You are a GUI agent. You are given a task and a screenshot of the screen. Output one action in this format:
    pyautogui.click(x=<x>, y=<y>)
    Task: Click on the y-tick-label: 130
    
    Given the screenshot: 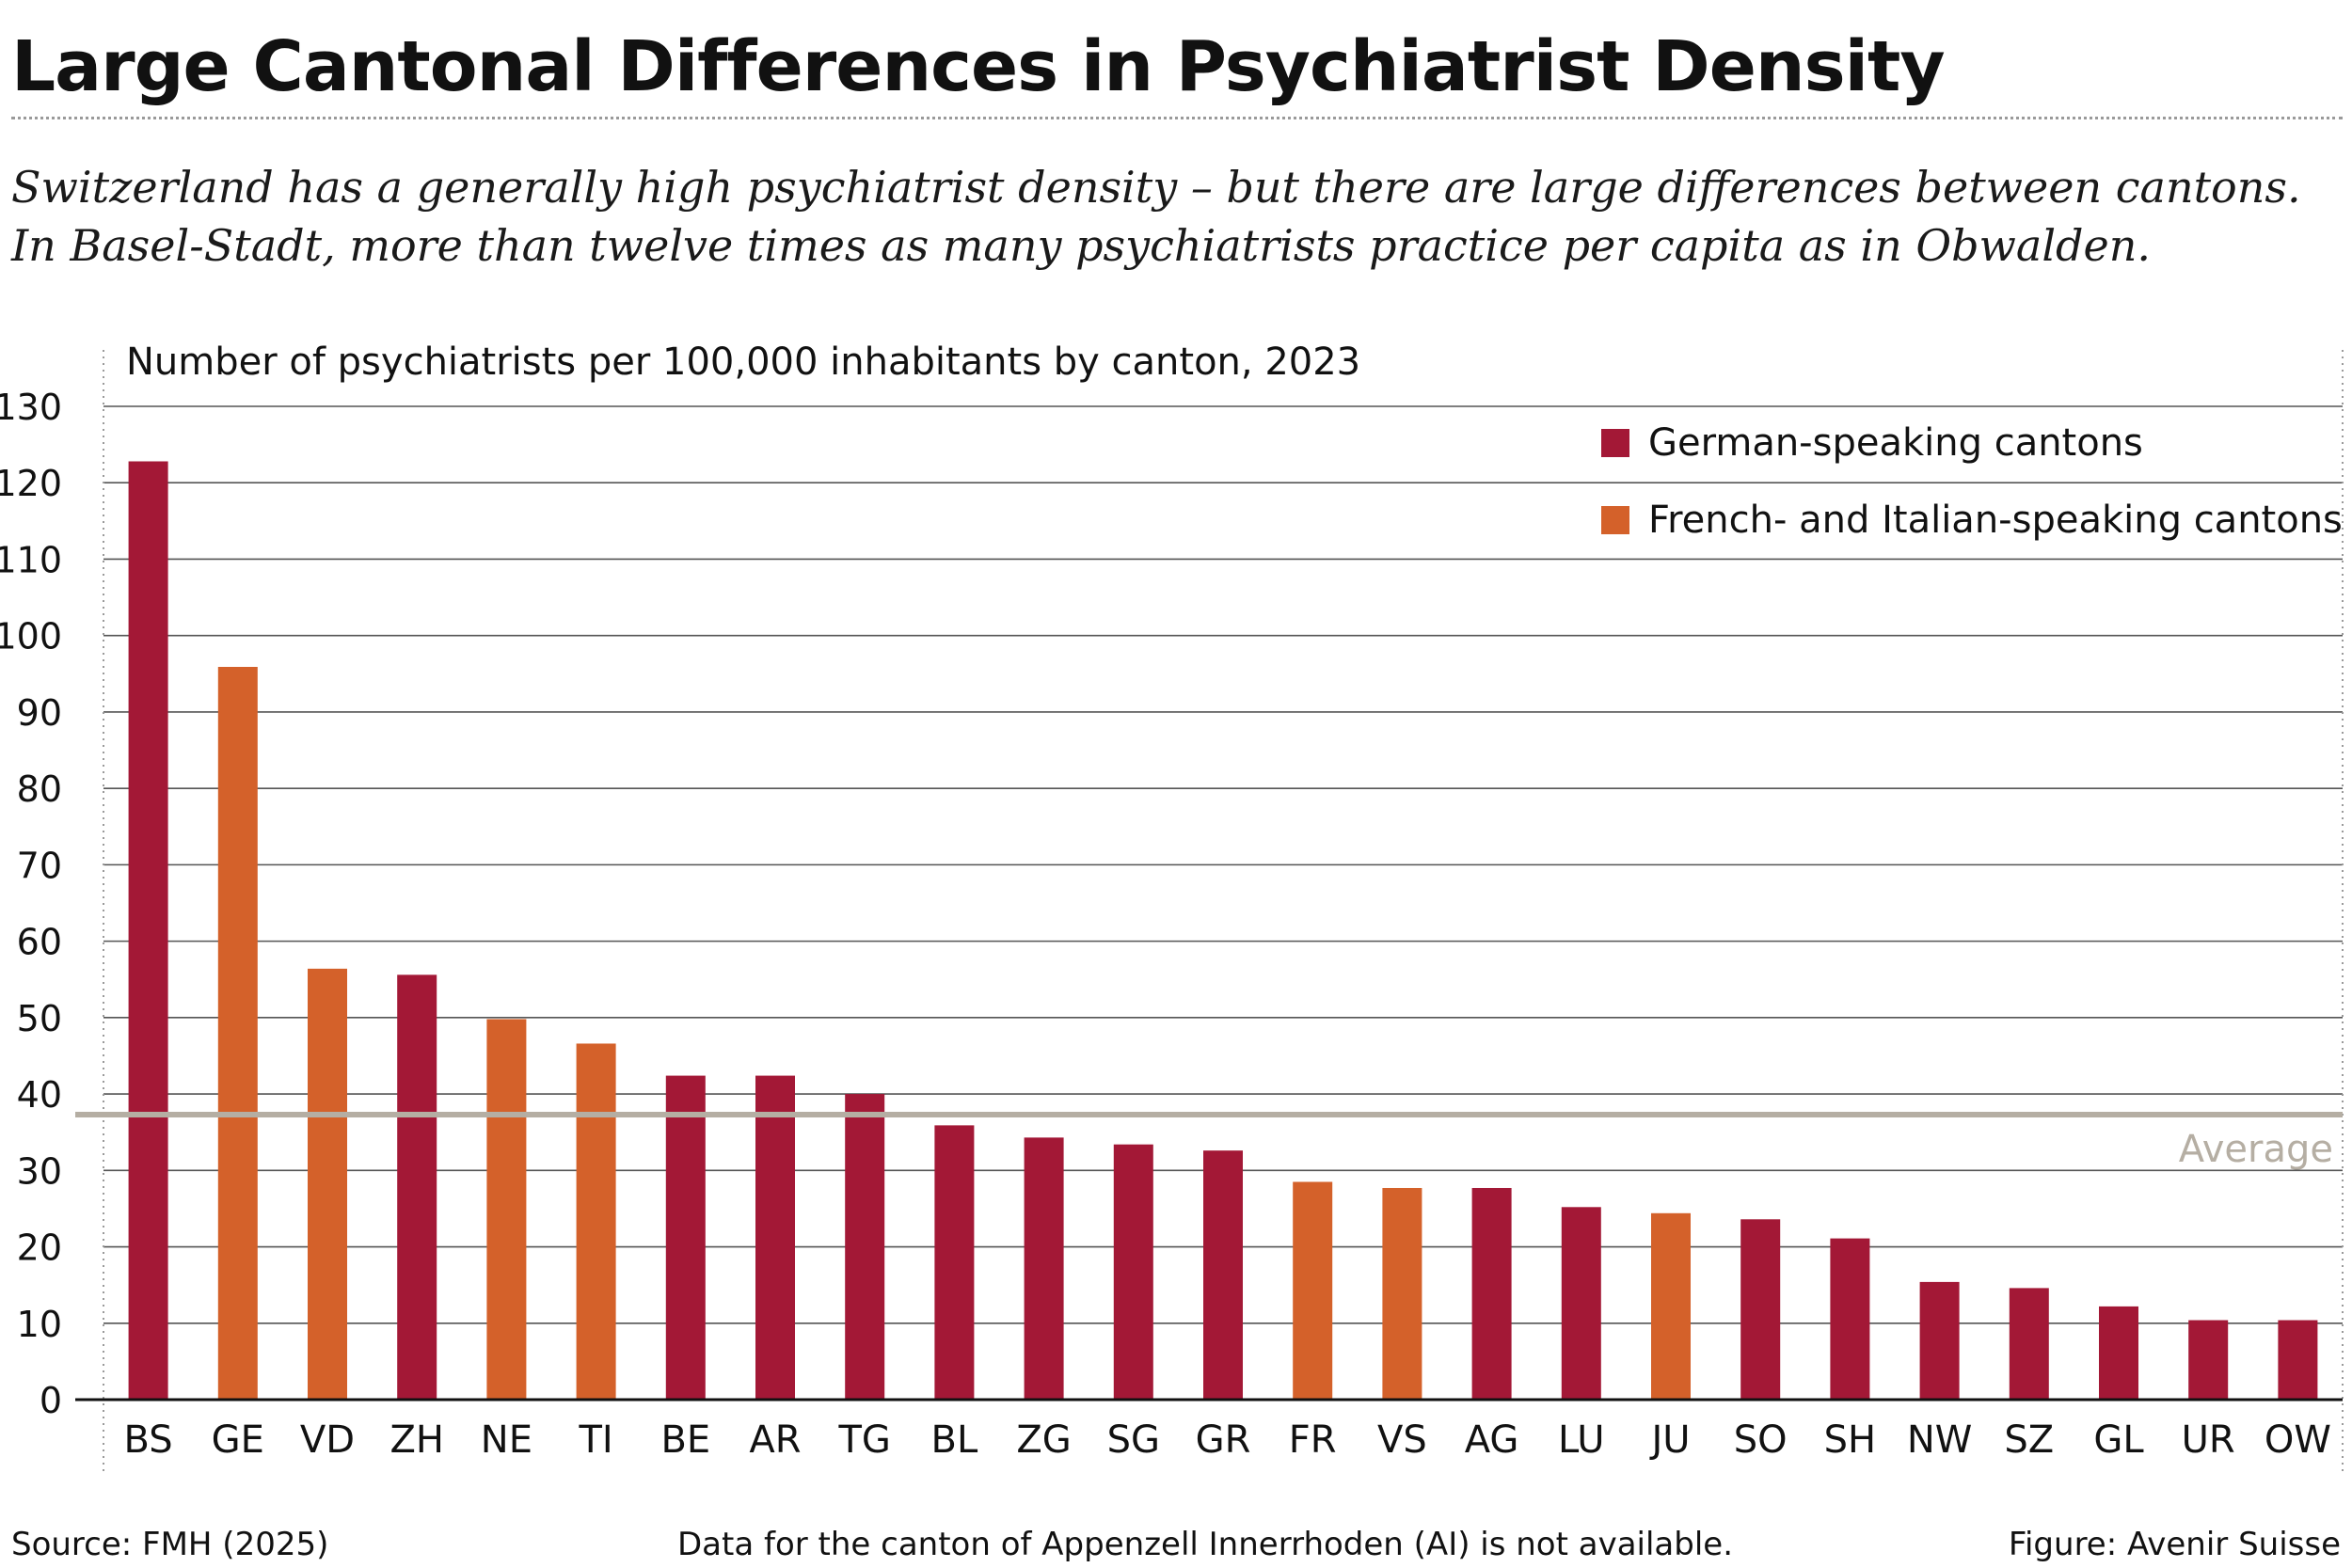 What is the action you would take?
    pyautogui.click(x=31, y=408)
    